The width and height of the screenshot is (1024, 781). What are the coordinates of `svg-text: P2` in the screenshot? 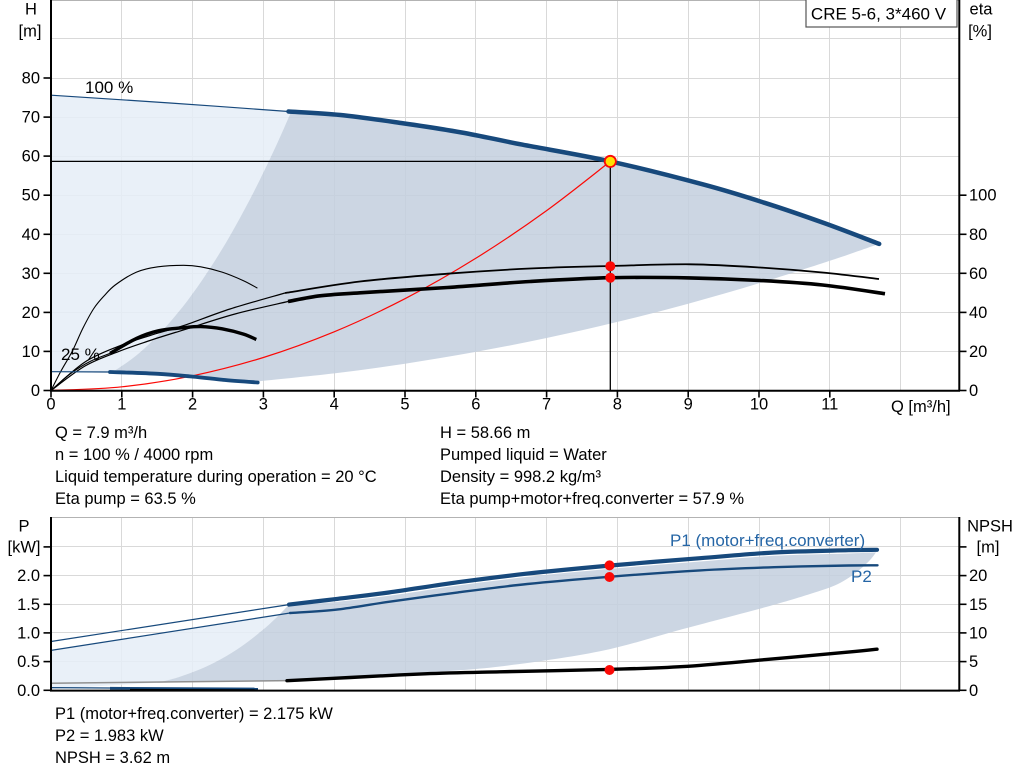 It's located at (861, 576).